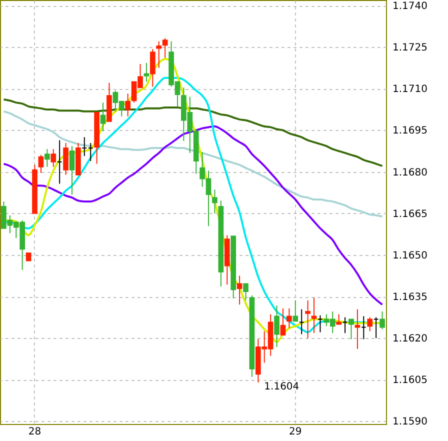  What do you see at coordinates (410, 131) in the screenshot?
I see `y-tick-label: 1.1695` at bounding box center [410, 131].